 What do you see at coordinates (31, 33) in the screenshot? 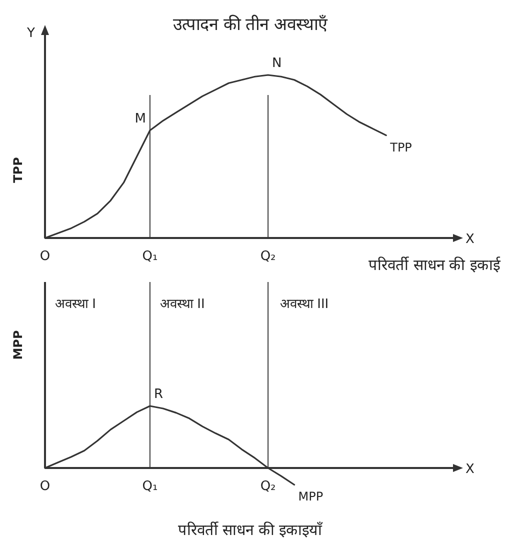
I see `text: Y` at bounding box center [31, 33].